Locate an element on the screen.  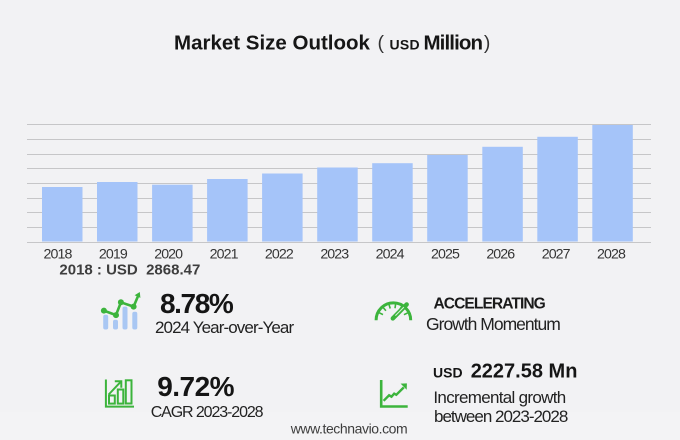
svg-text: ACCELERATING is located at coordinates (490, 304).